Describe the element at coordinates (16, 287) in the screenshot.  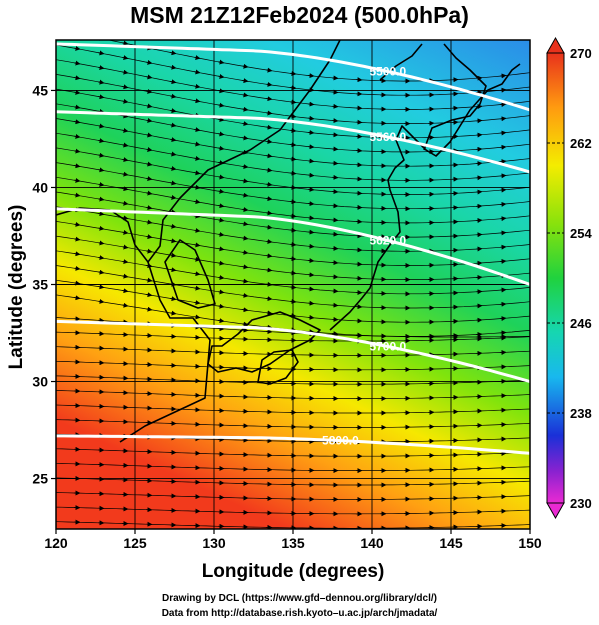
I see `y-axis-label: Latitude (degrees)` at that location.